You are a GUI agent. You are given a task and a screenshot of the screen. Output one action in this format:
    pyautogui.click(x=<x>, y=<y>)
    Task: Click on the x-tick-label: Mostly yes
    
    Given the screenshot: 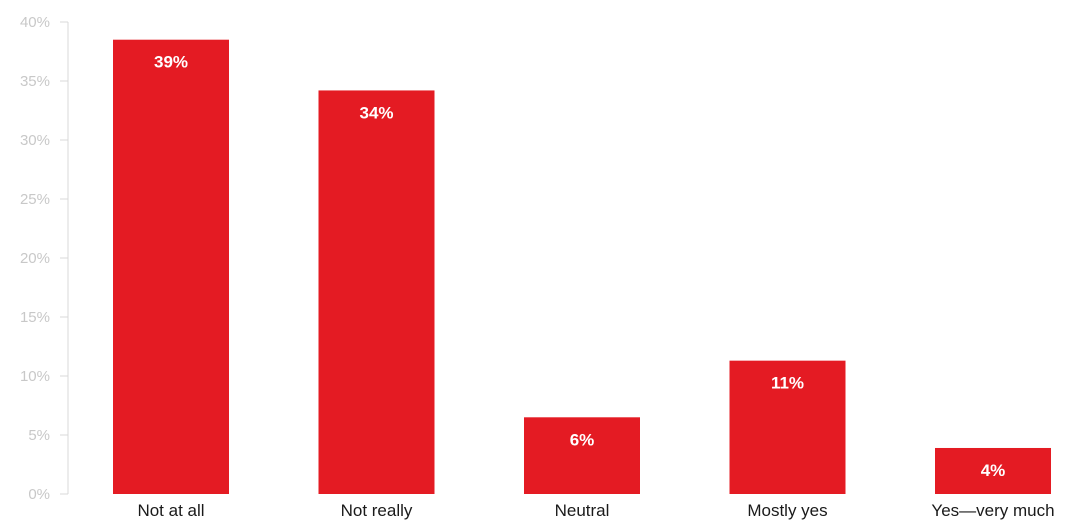 What is the action you would take?
    pyautogui.click(x=787, y=510)
    